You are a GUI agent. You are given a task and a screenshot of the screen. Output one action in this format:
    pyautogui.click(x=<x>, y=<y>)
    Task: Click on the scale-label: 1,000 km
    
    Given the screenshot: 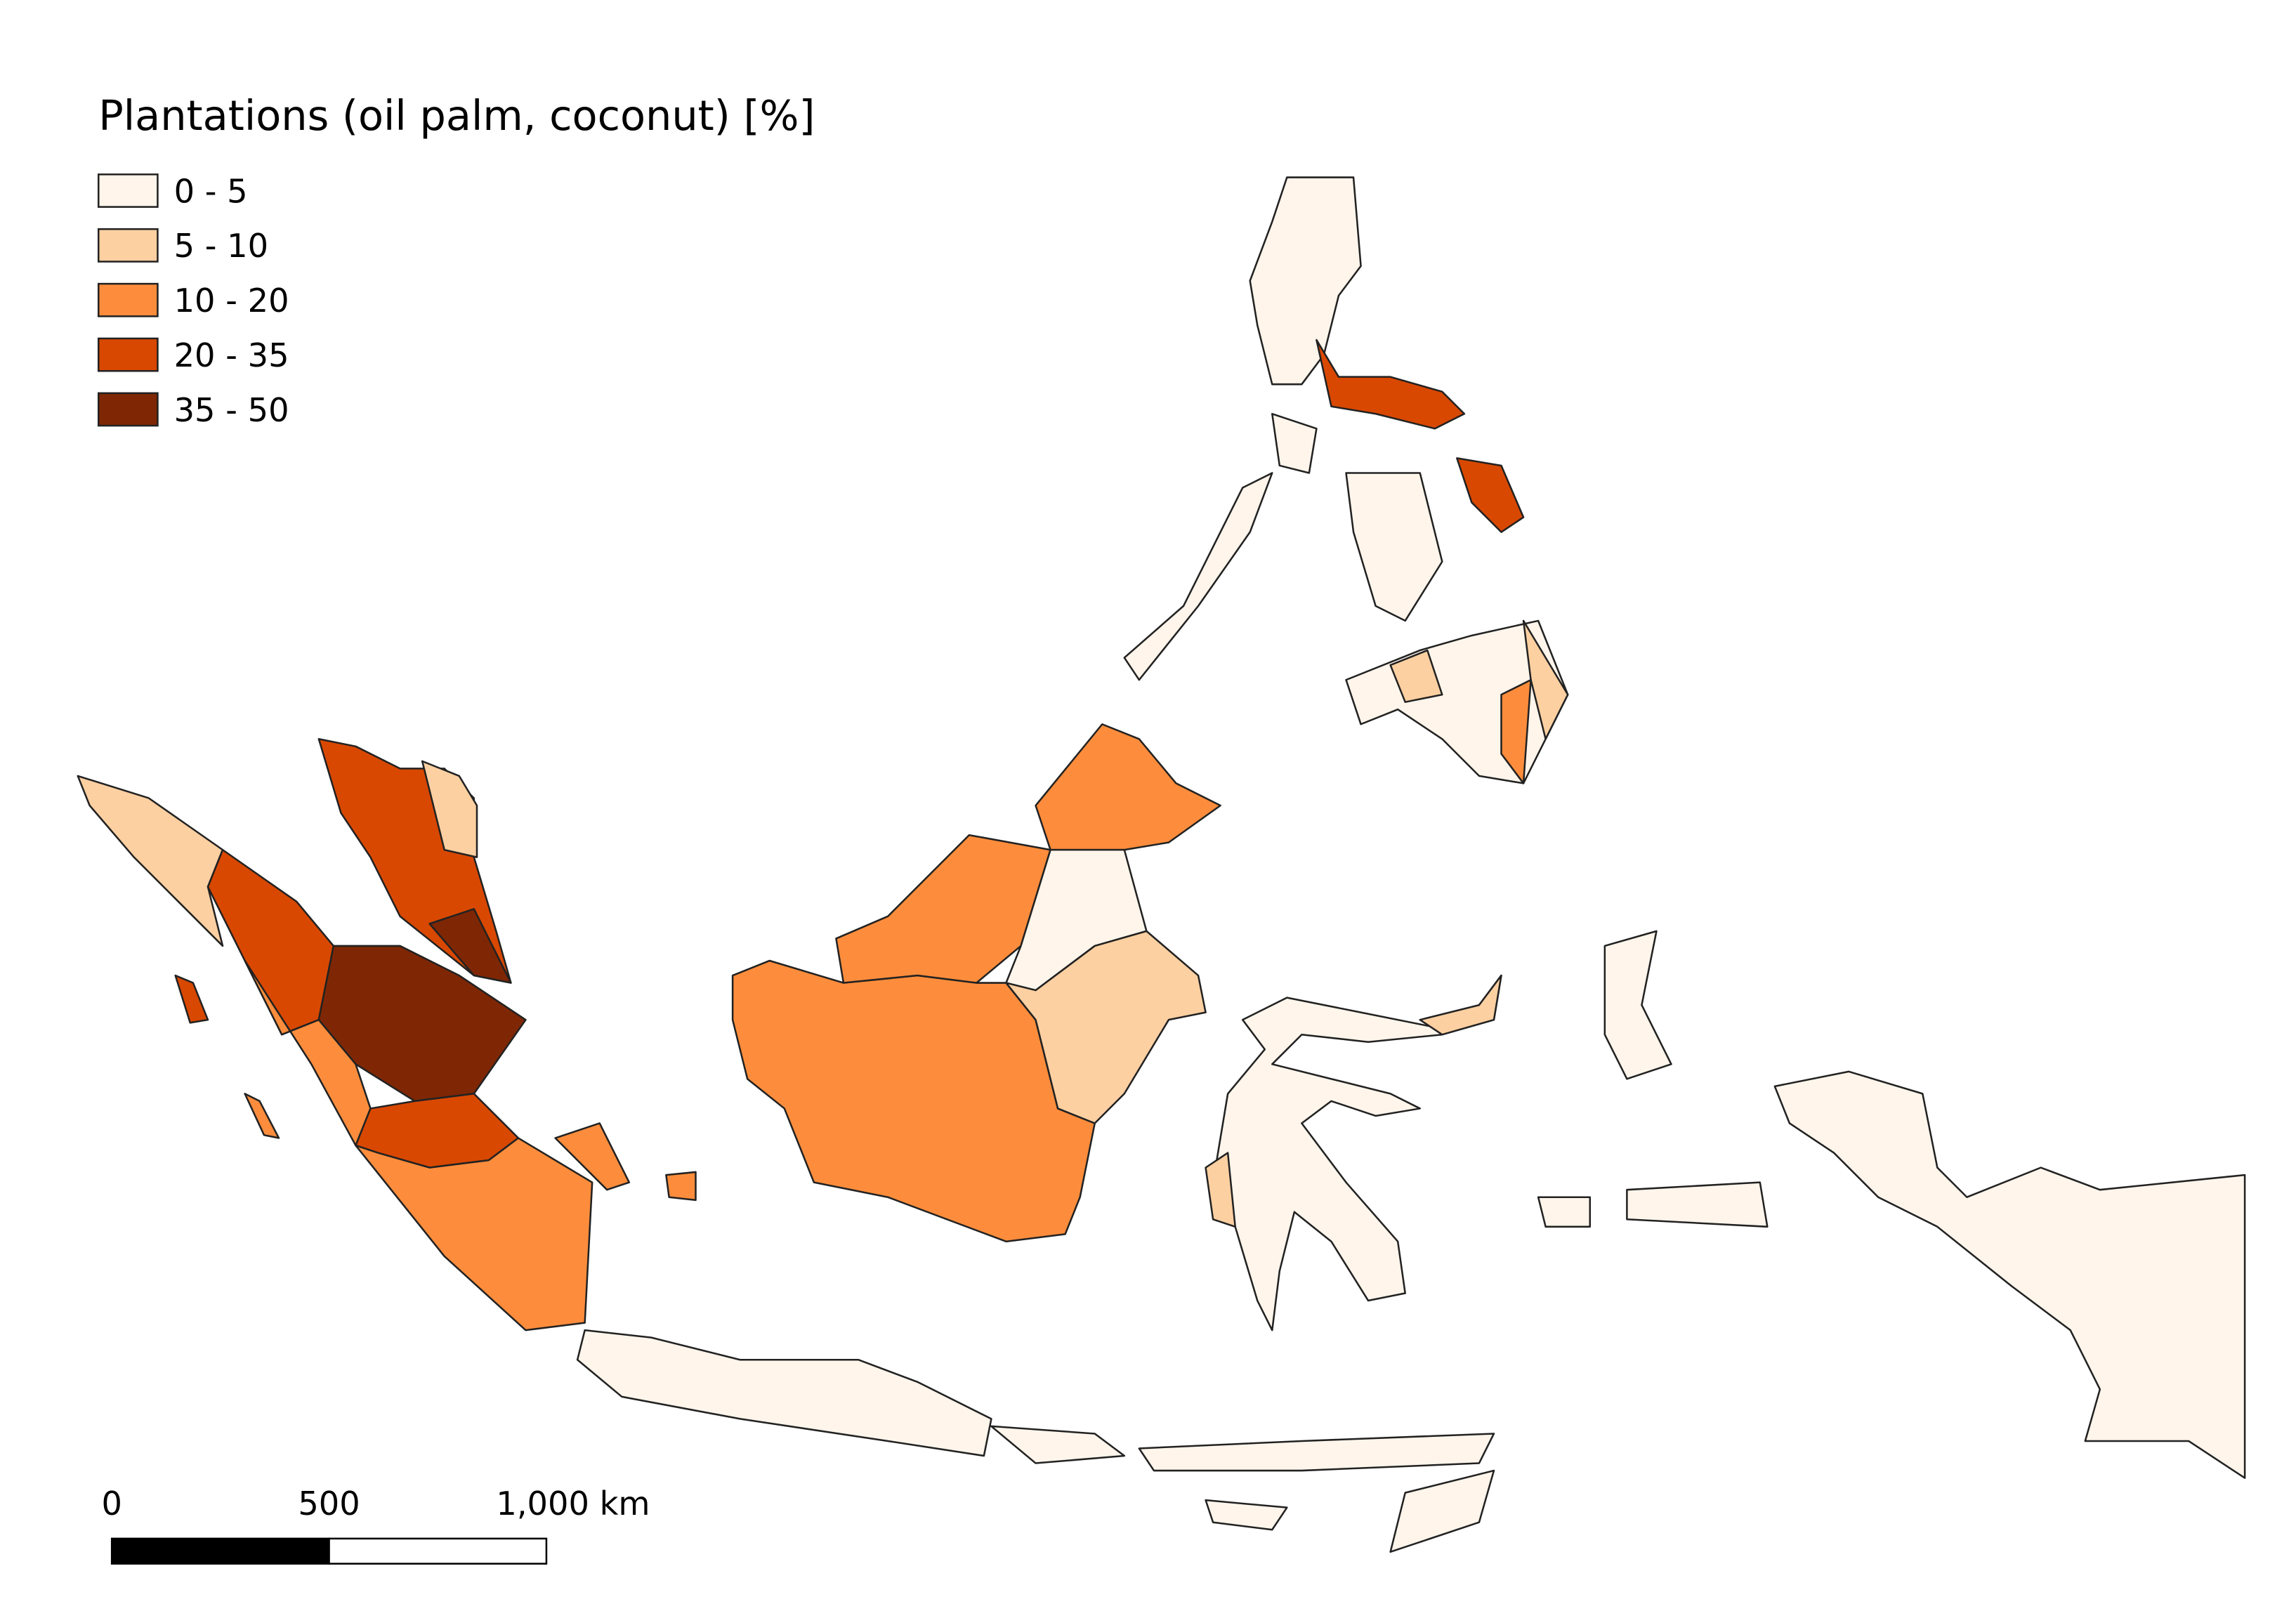 What is the action you would take?
    pyautogui.click(x=573, y=1504)
    